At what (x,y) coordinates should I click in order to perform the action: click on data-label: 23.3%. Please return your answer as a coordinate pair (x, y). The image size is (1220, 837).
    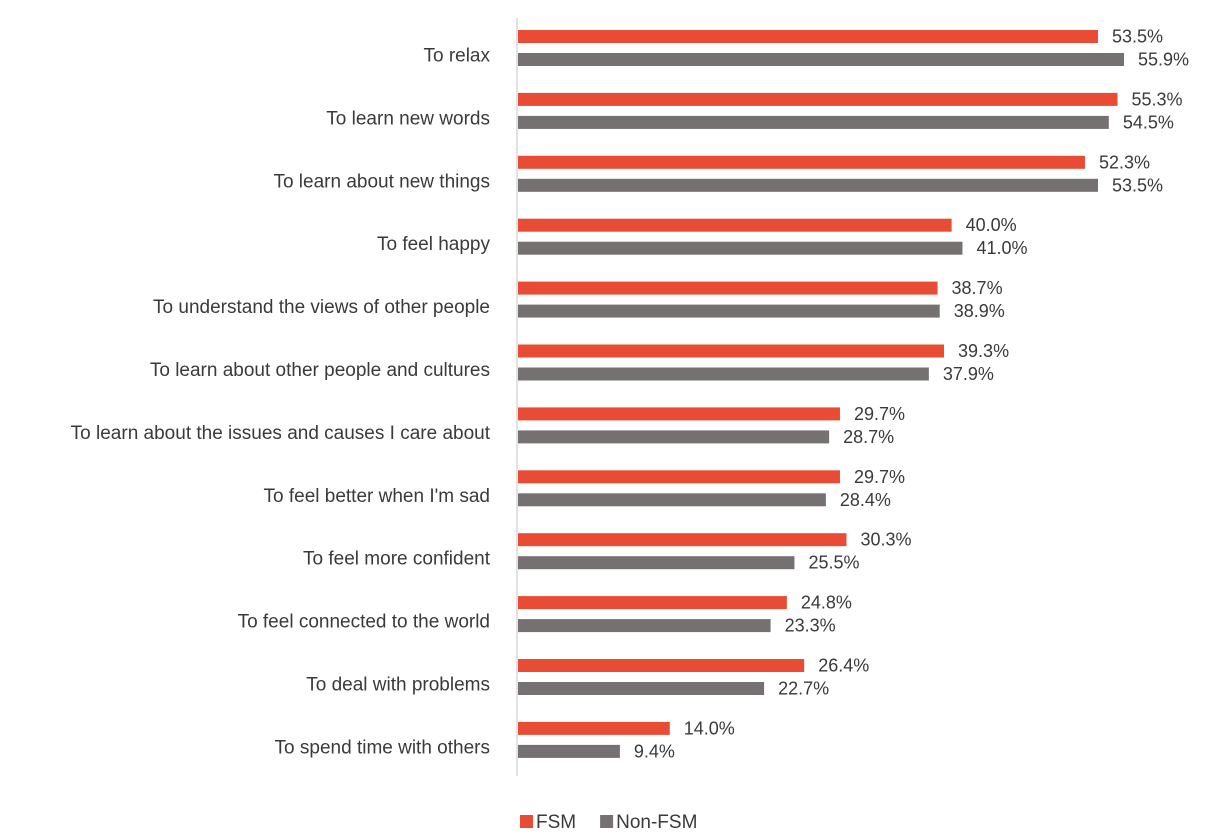
    Looking at the image, I should click on (810, 626).